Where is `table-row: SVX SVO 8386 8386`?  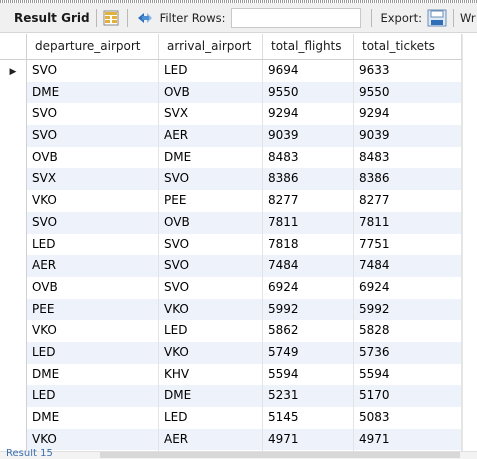 table-row: SVX SVO 8386 8386 is located at coordinates (231, 179).